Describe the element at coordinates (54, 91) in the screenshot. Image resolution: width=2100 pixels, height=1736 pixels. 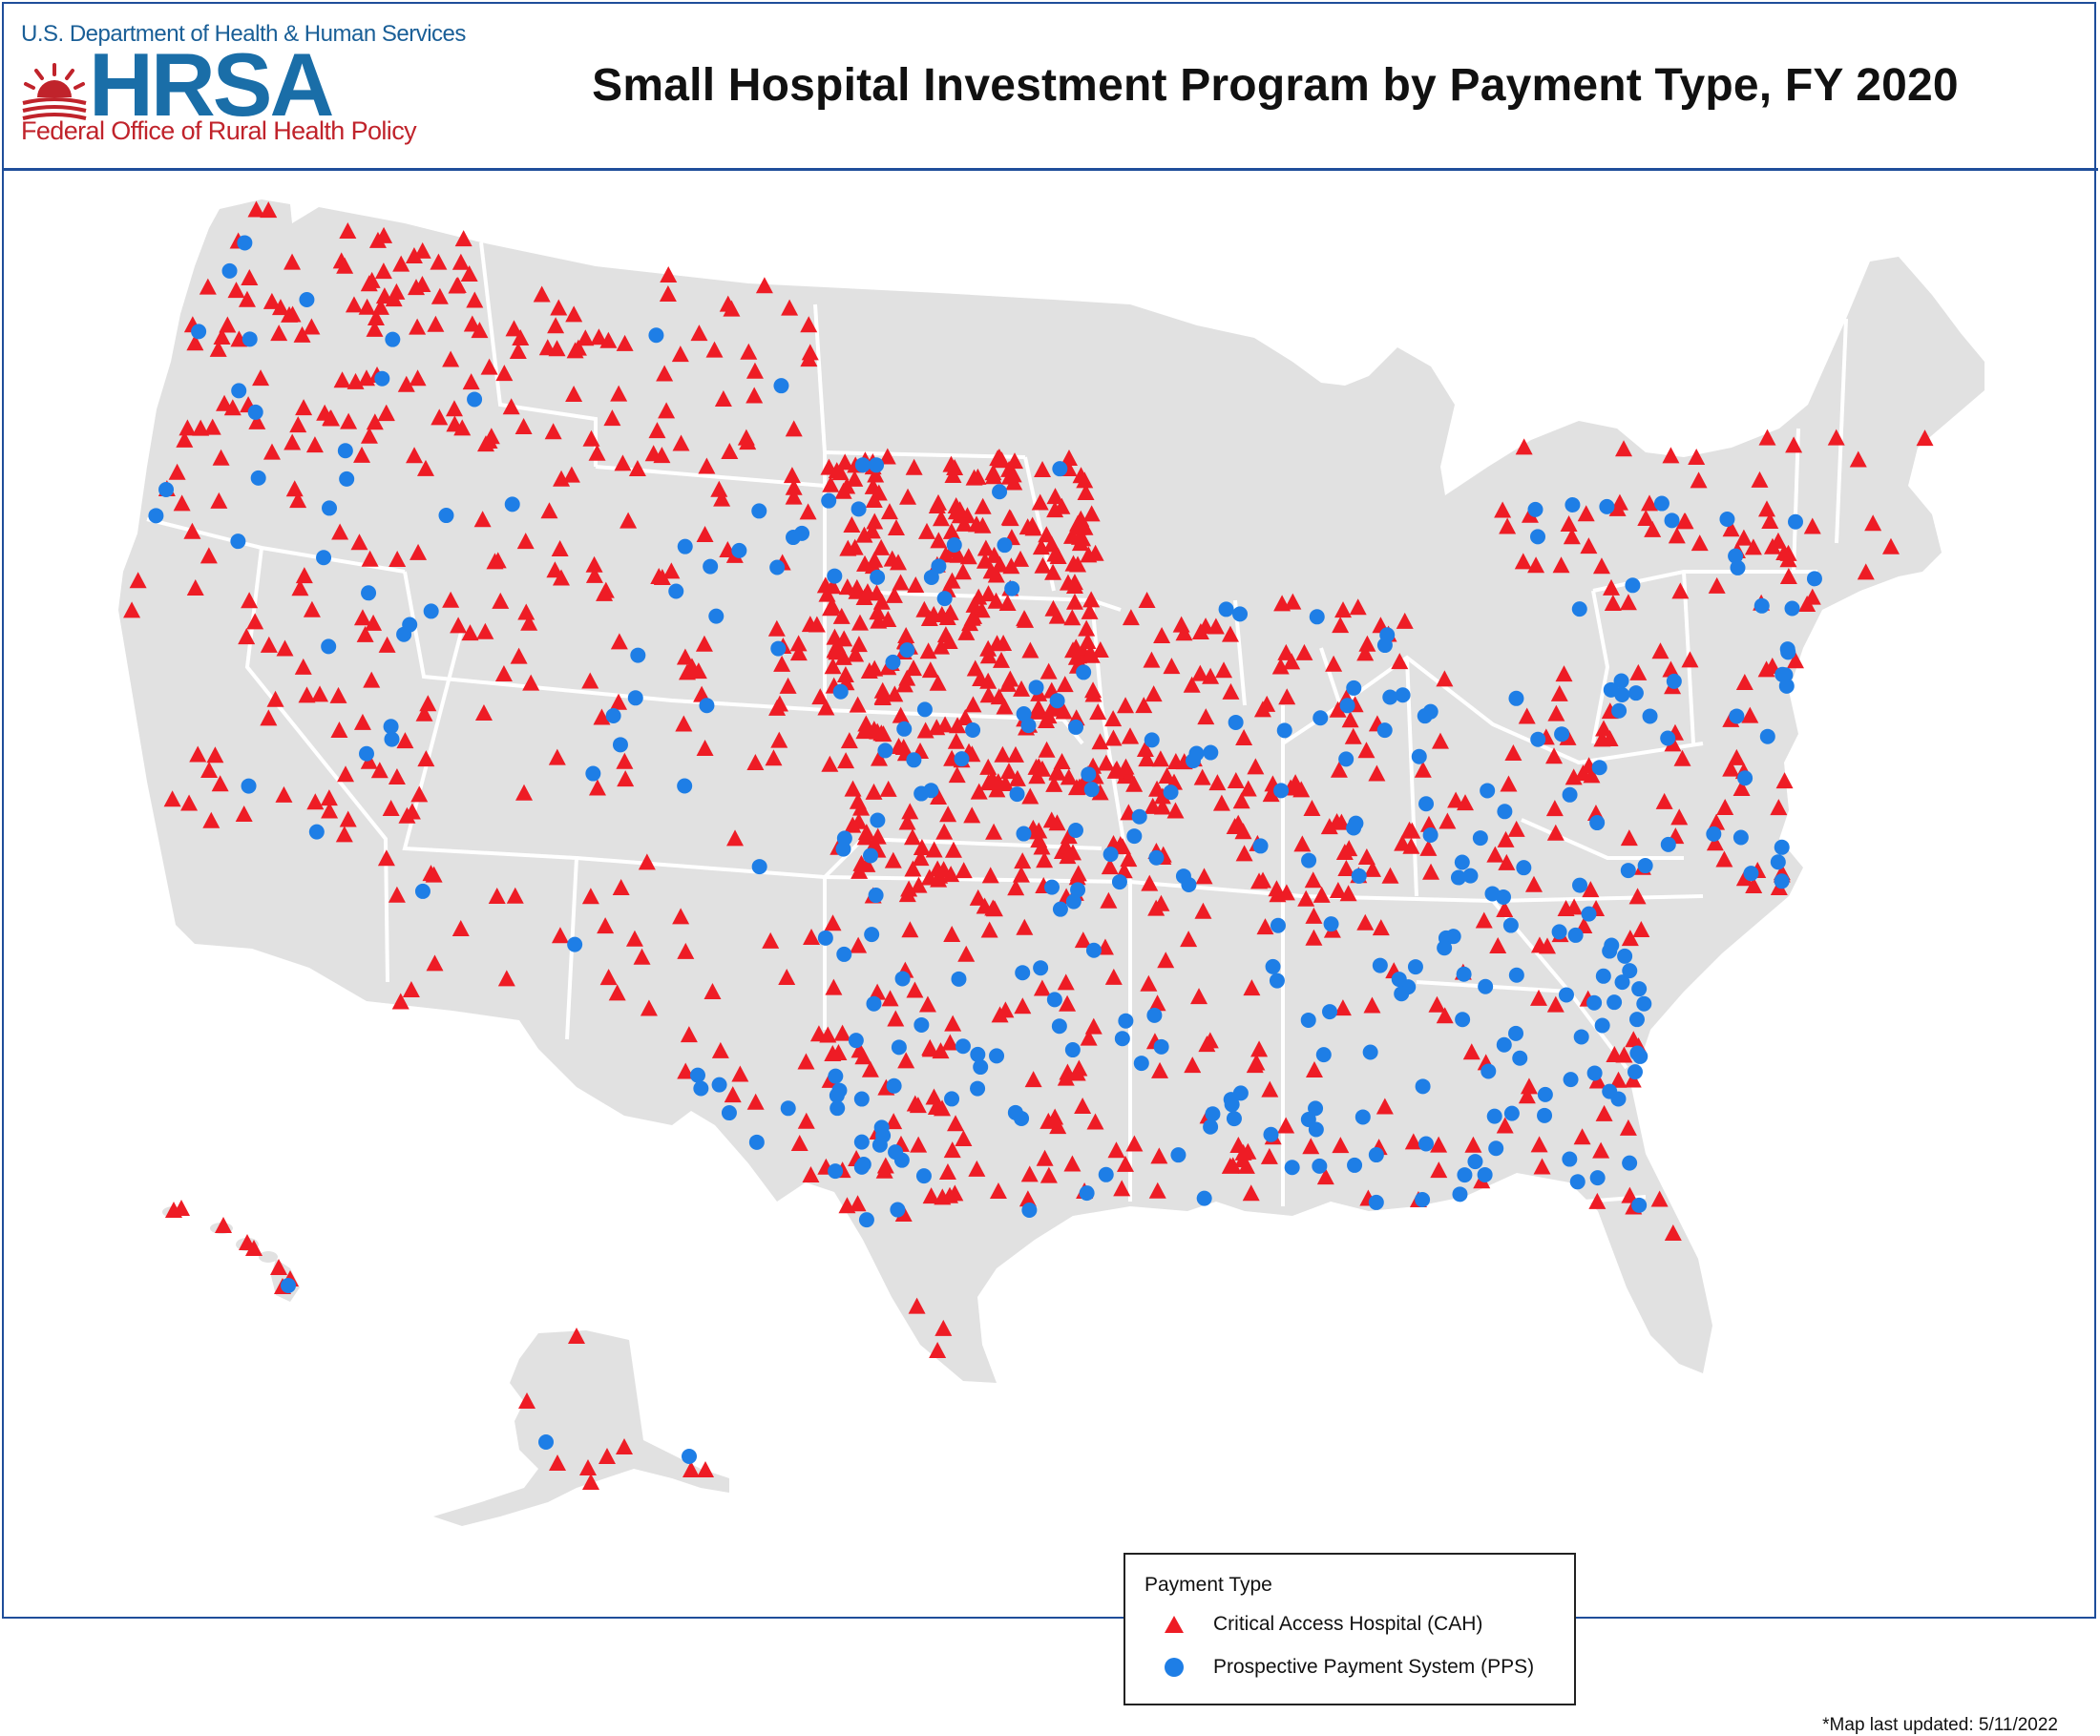
I see `sun-icon` at that location.